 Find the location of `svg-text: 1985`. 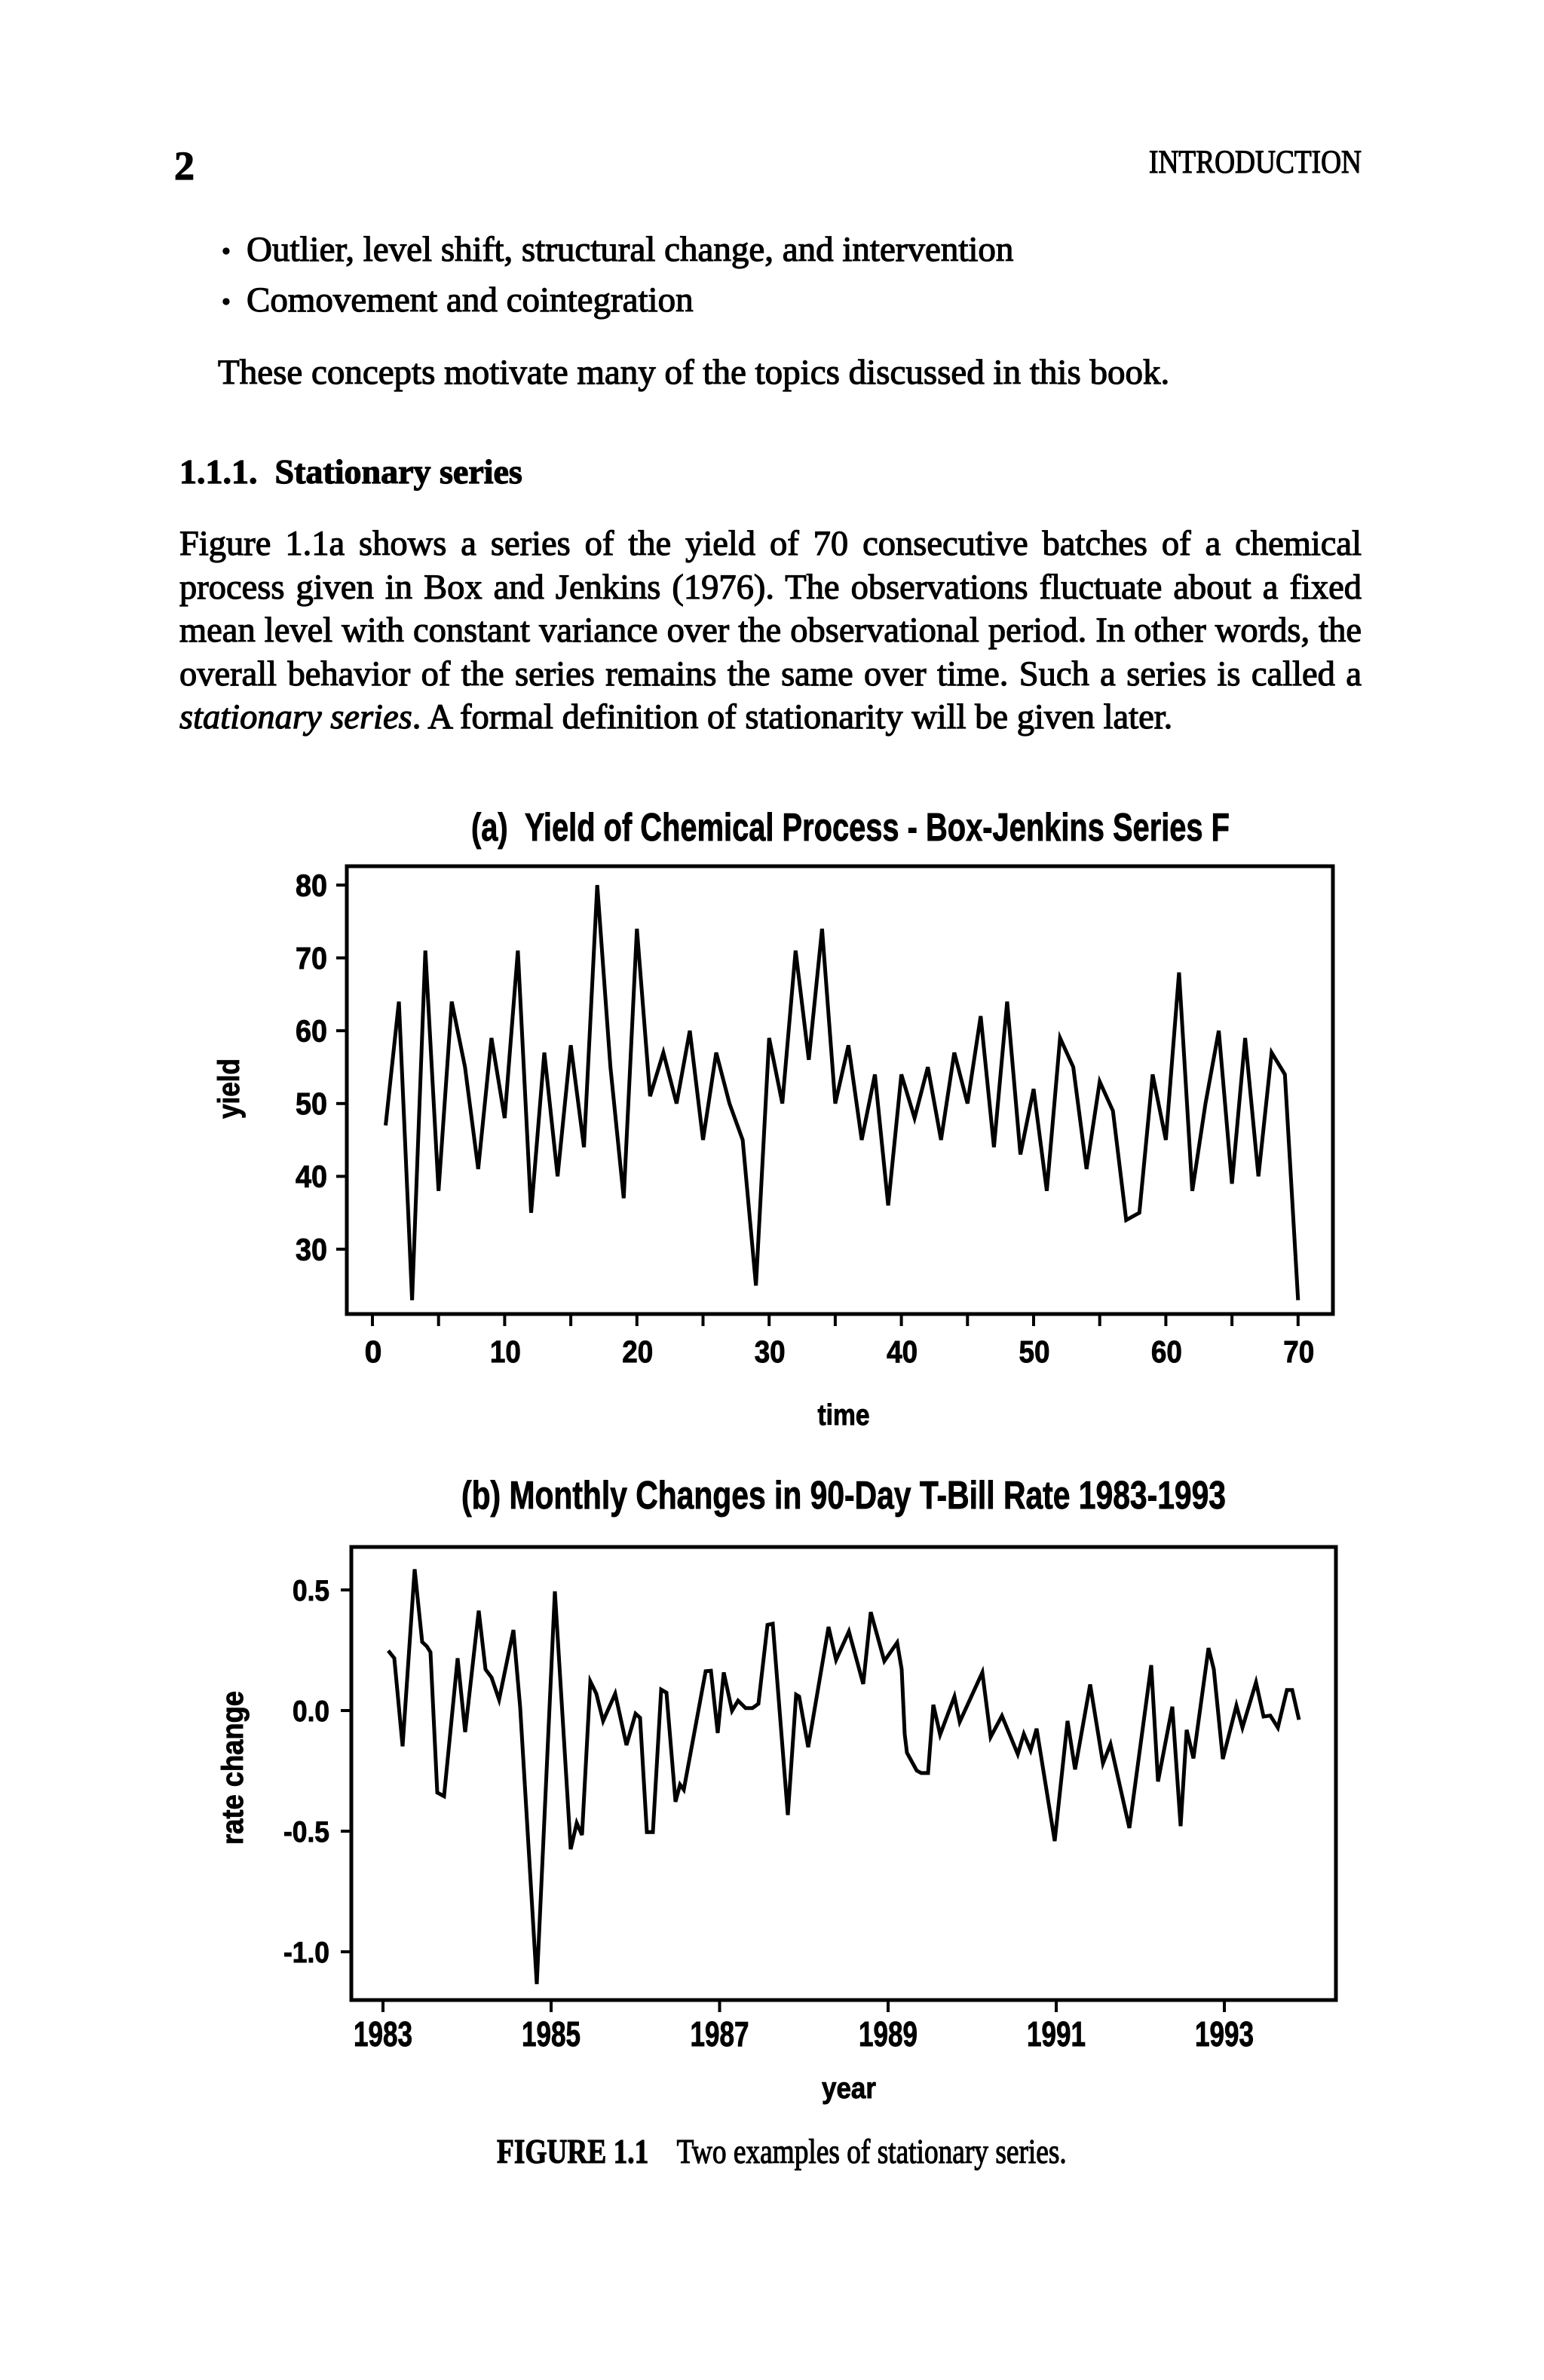

svg-text: 1985 is located at coordinates (551, 2034).